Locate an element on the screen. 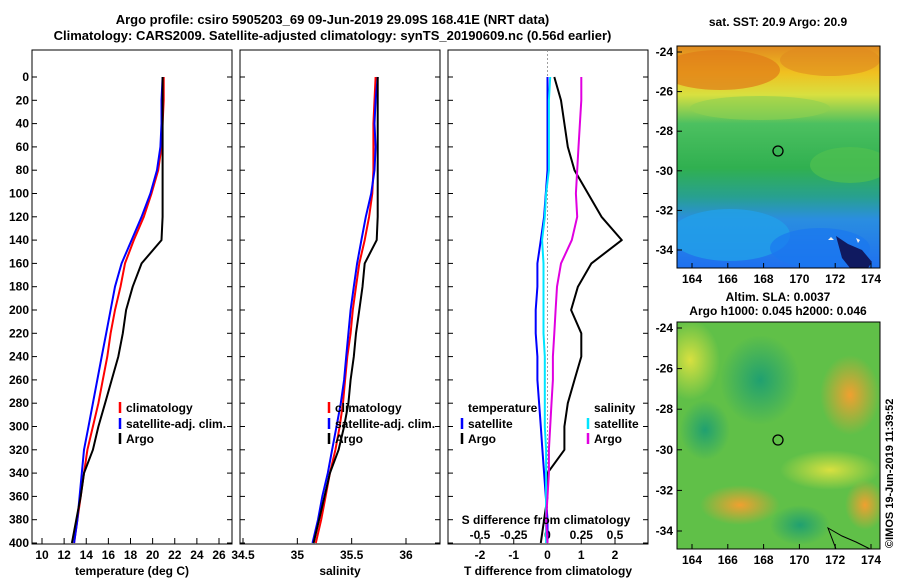  depth-tick-label: 320 is located at coordinates (19, 450).